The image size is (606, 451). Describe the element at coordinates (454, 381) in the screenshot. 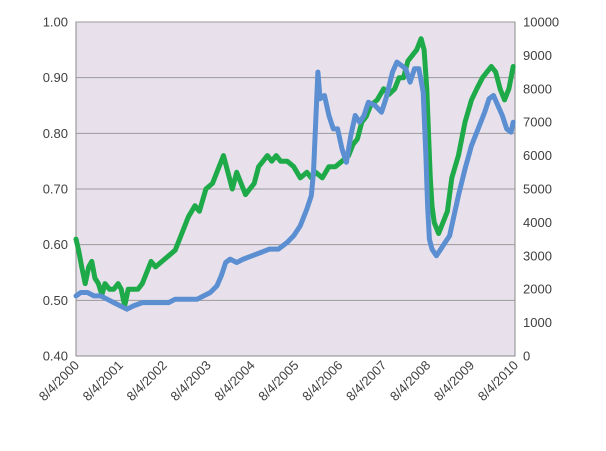

I see `x-tick-label: 8/4/2009` at that location.